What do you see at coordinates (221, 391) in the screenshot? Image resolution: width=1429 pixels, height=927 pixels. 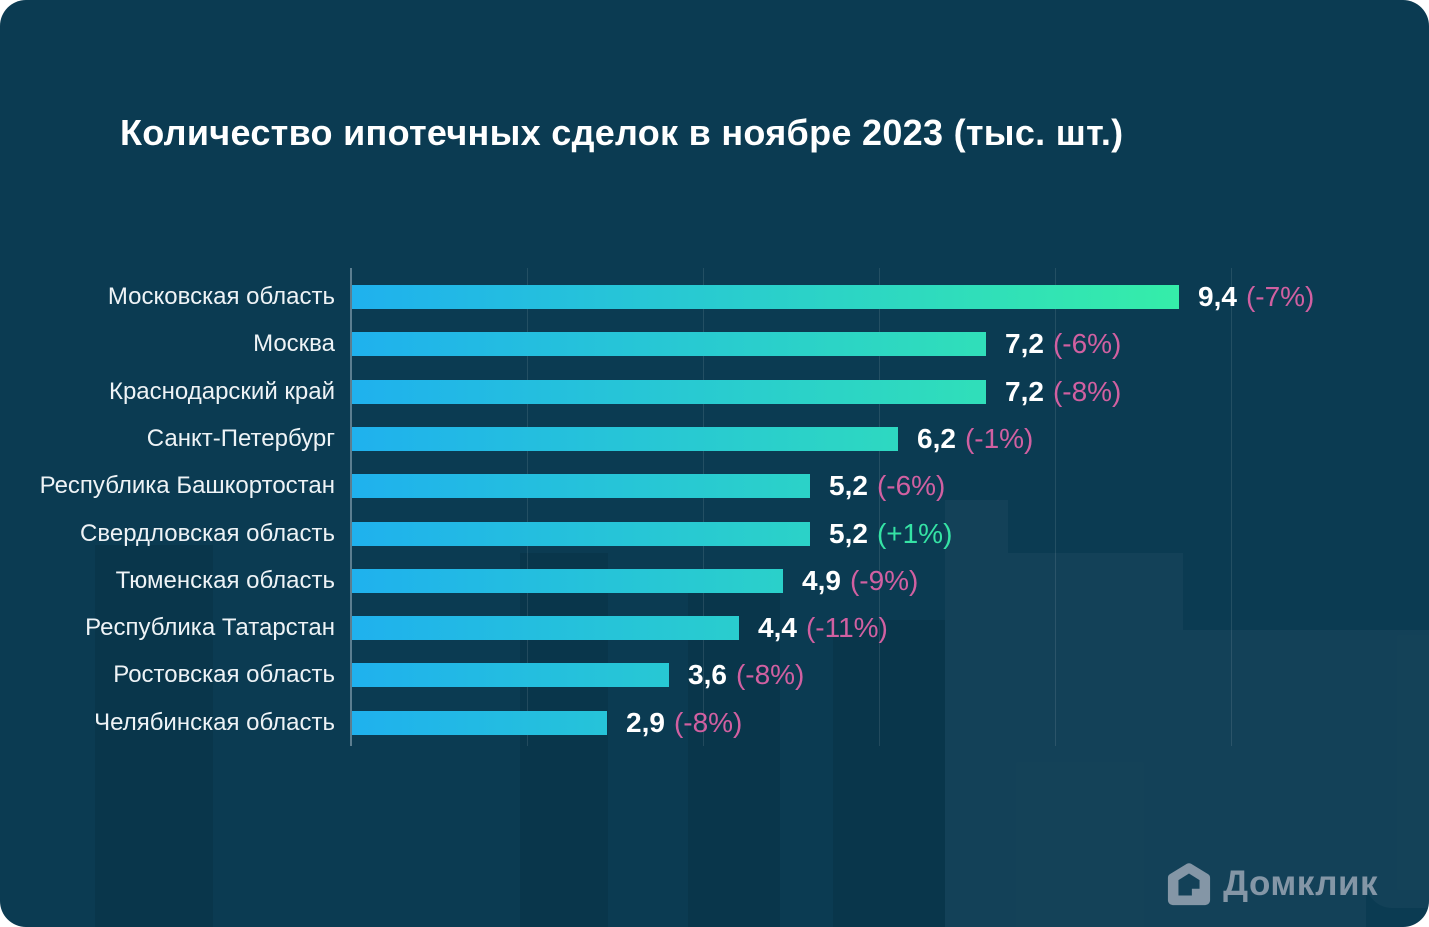 I see `category-label: Краснодарский край` at bounding box center [221, 391].